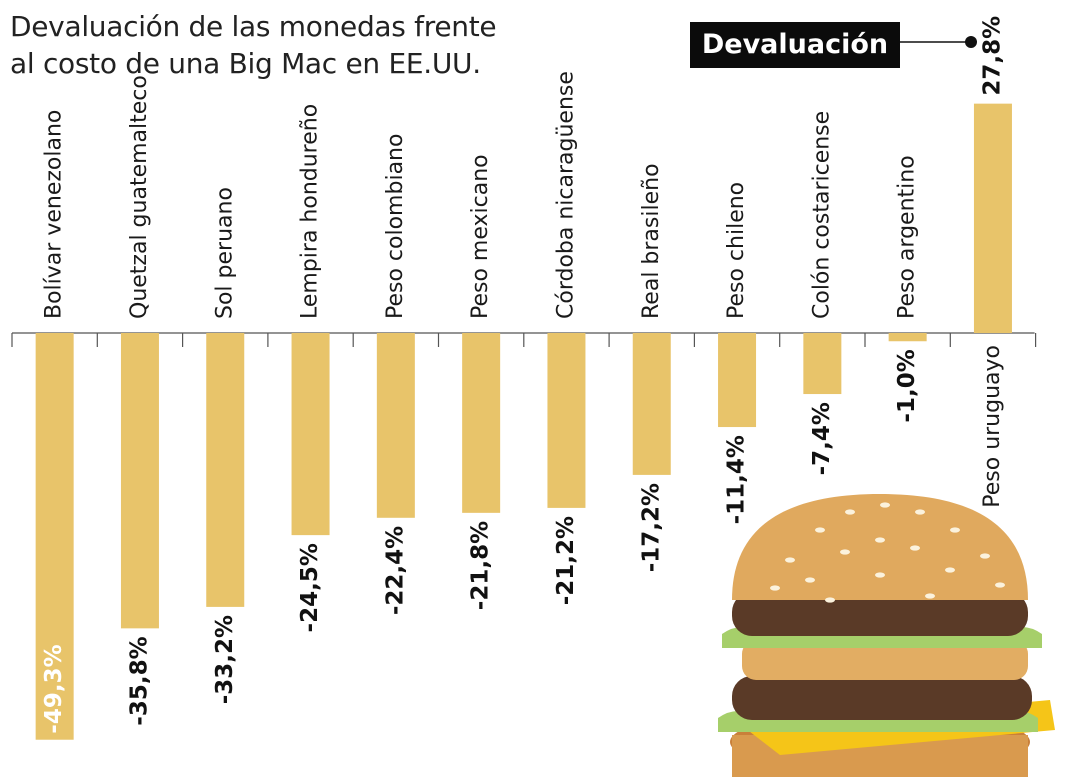  What do you see at coordinates (887, 552) in the screenshot?
I see `burger-sesame-seeds` at bounding box center [887, 552].